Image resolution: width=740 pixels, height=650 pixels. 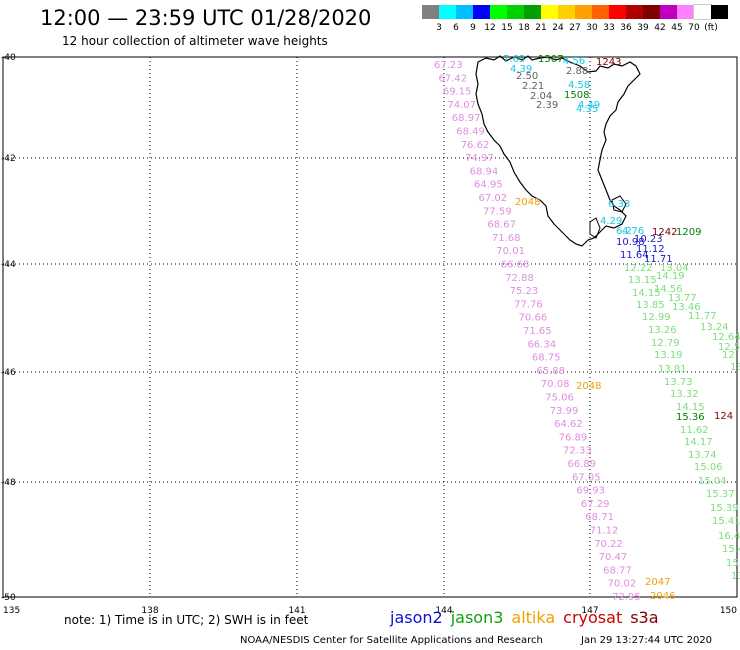 I want to click on green-track-value: 11.77, so click(x=702, y=316).